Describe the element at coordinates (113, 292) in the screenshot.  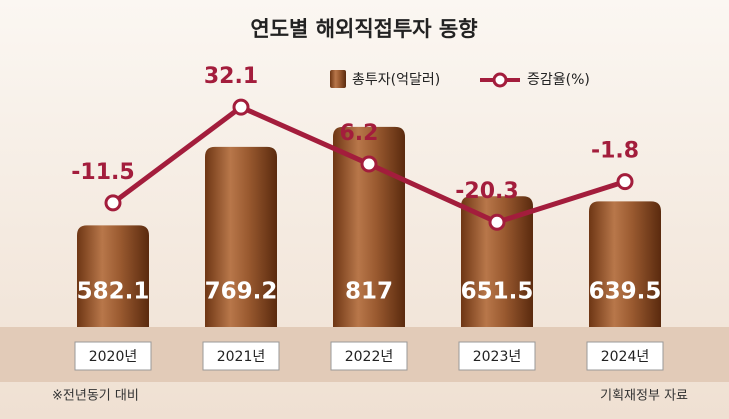
I see `bar-value-label: 582.1` at that location.